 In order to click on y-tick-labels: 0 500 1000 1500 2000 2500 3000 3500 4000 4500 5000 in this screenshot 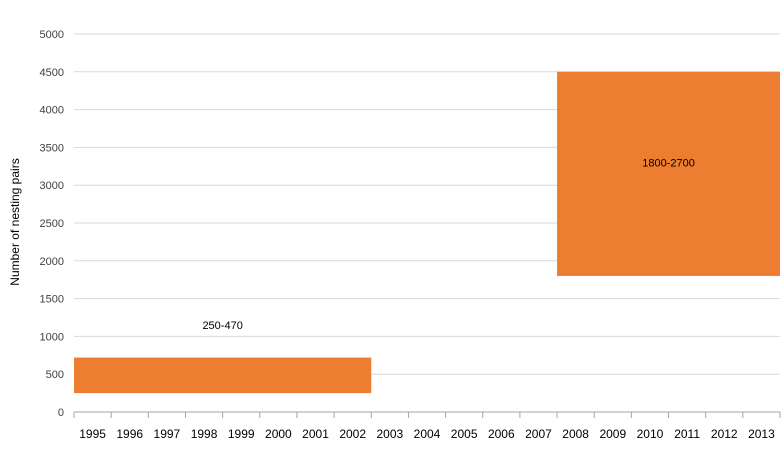, I will do `click(52, 224)`.